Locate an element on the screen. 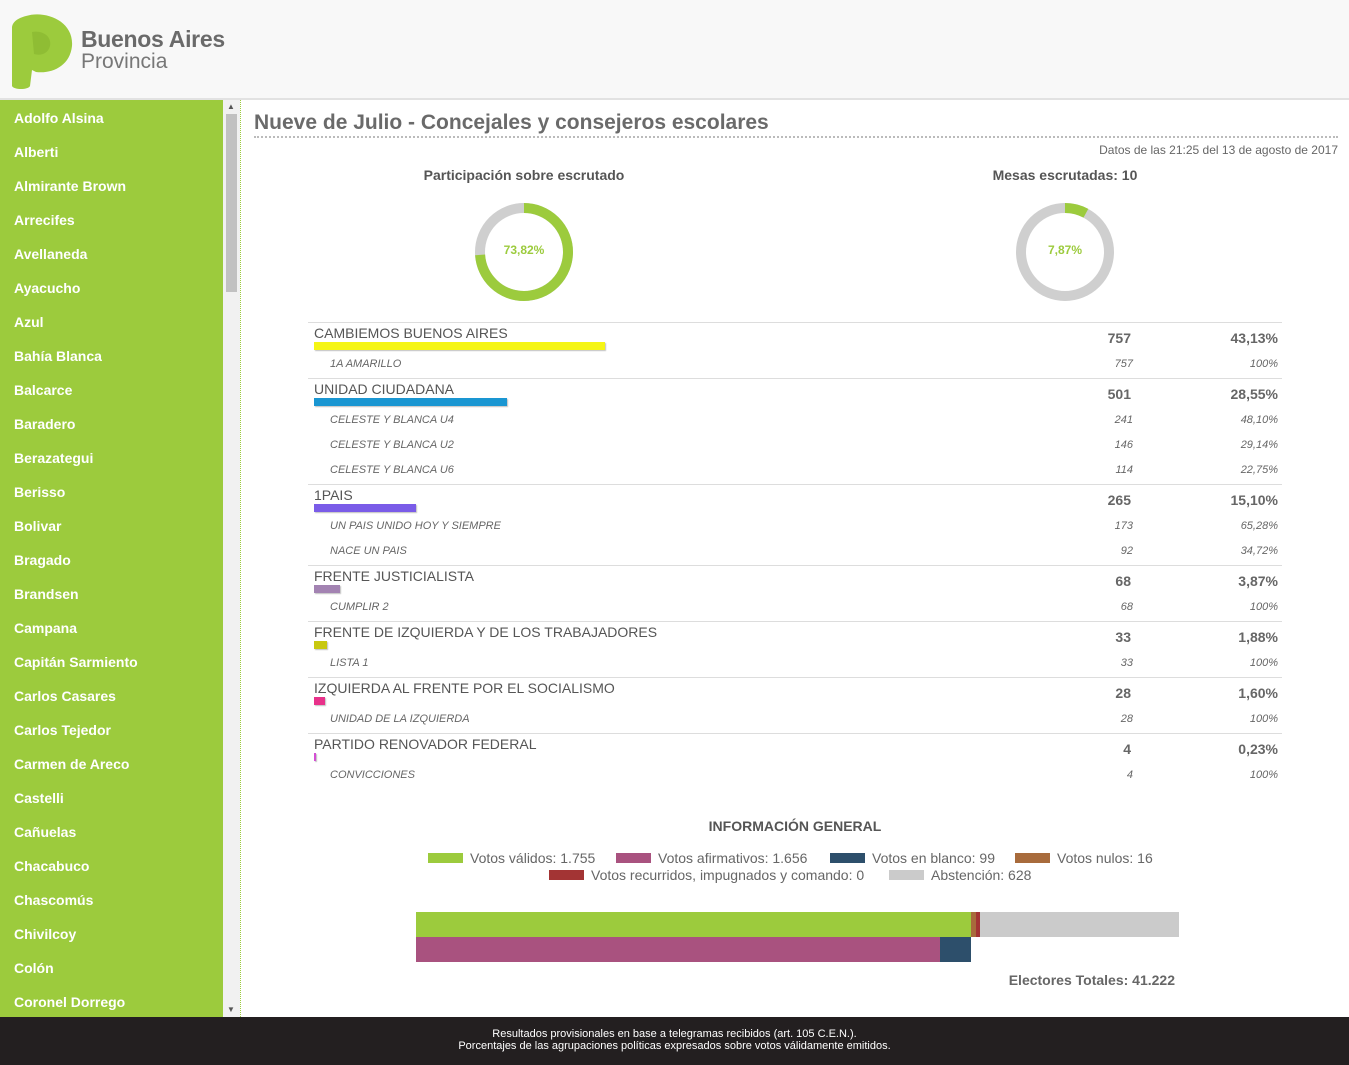 This screenshot has width=1349, height=1065. party-votes: 68 is located at coordinates (1123, 581).